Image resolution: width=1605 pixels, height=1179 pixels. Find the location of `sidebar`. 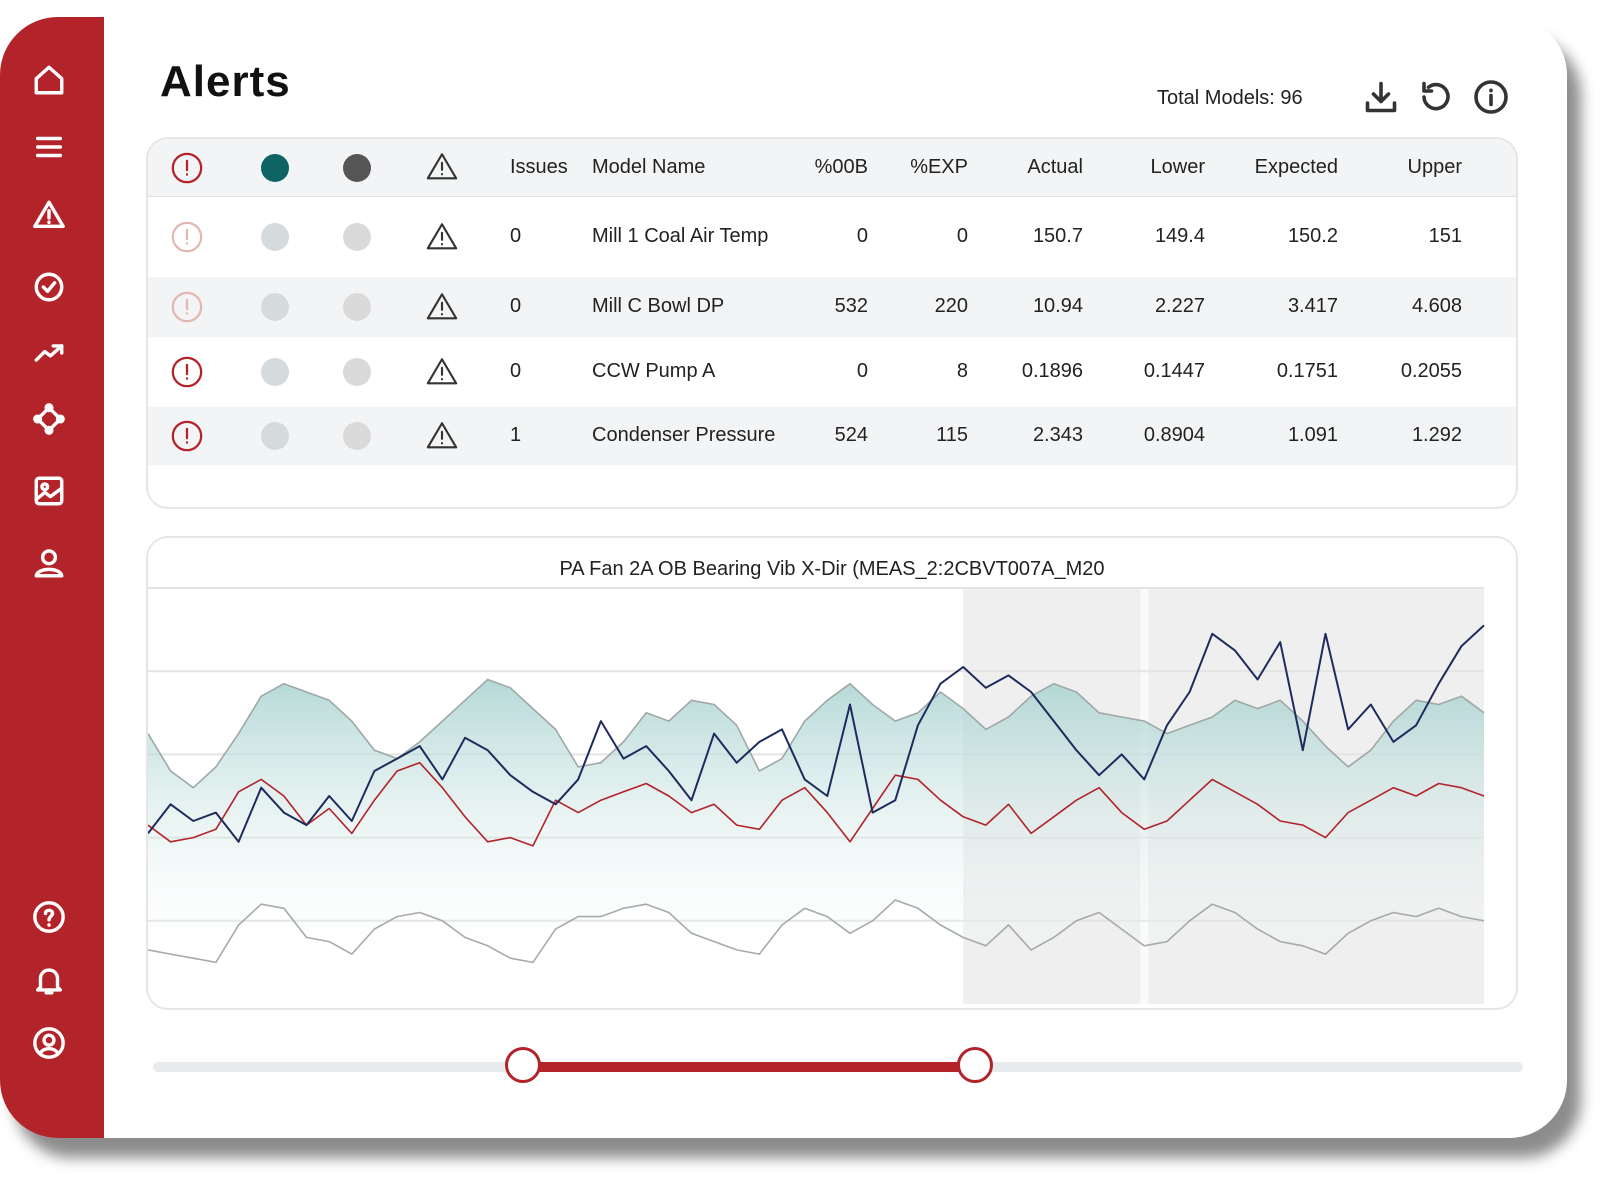

sidebar is located at coordinates (52, 577).